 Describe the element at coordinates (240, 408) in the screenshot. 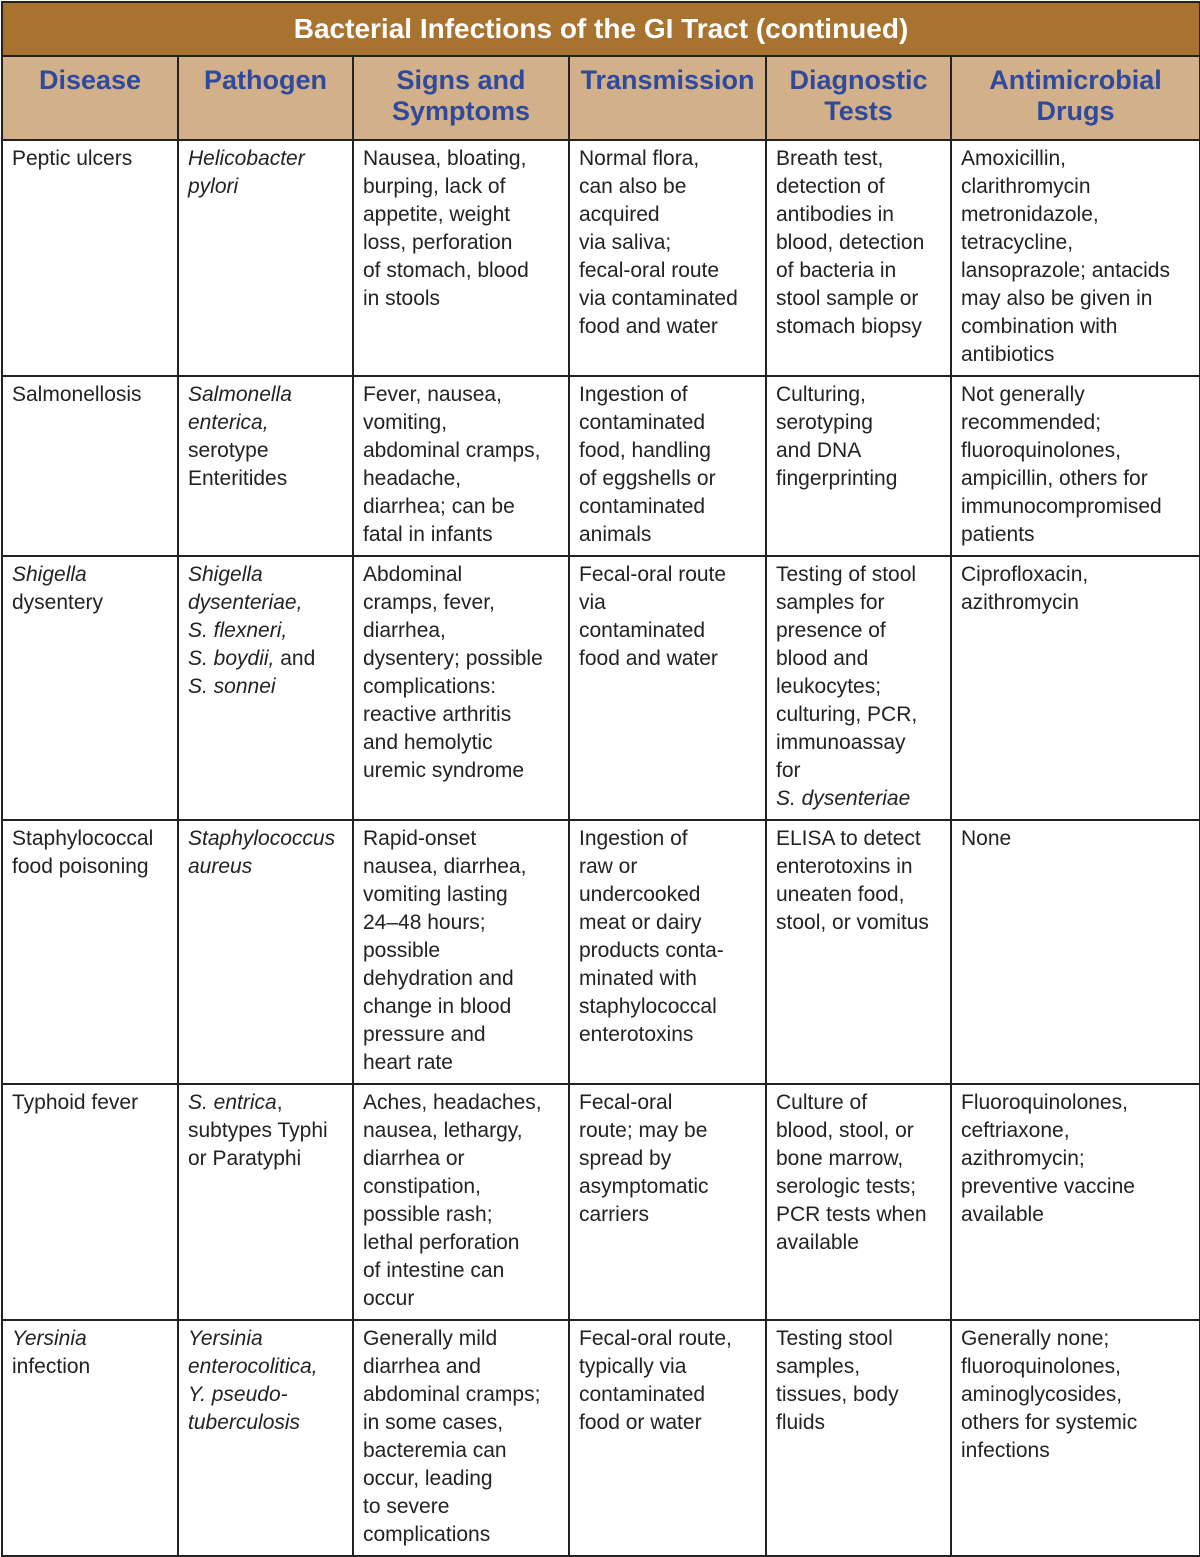

I see `italic-text: Salmonella enterica,` at that location.